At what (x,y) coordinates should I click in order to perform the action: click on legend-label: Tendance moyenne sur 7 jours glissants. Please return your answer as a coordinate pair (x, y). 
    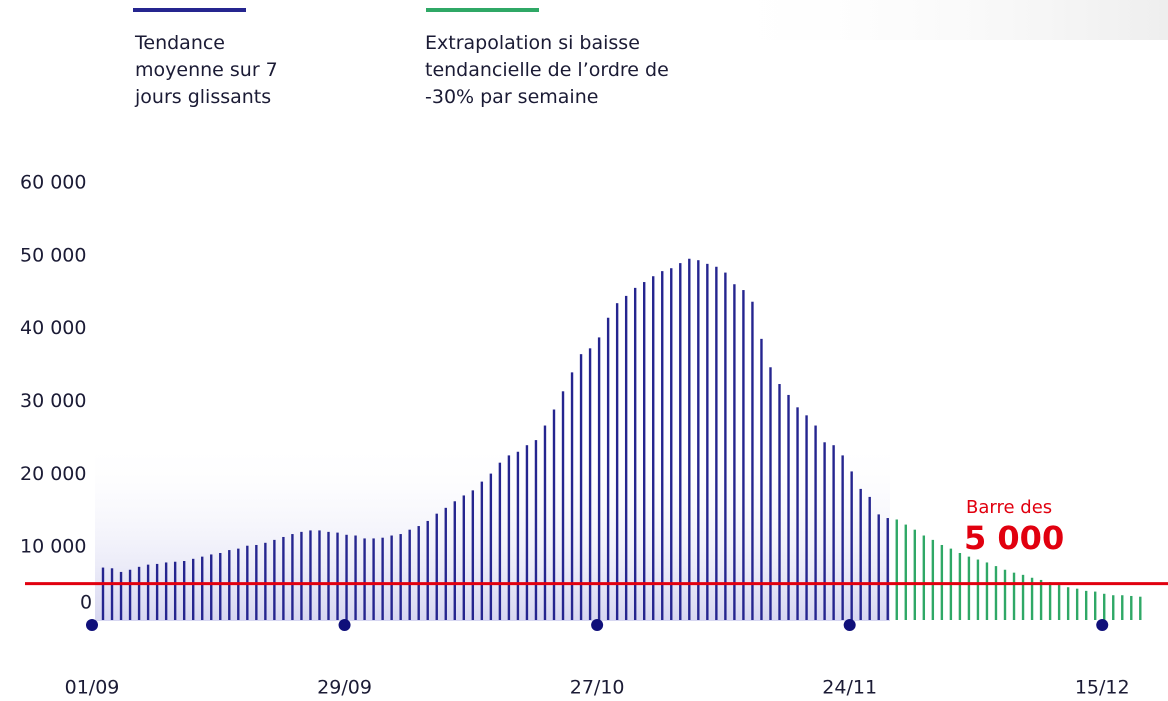
    Looking at the image, I should click on (206, 70).